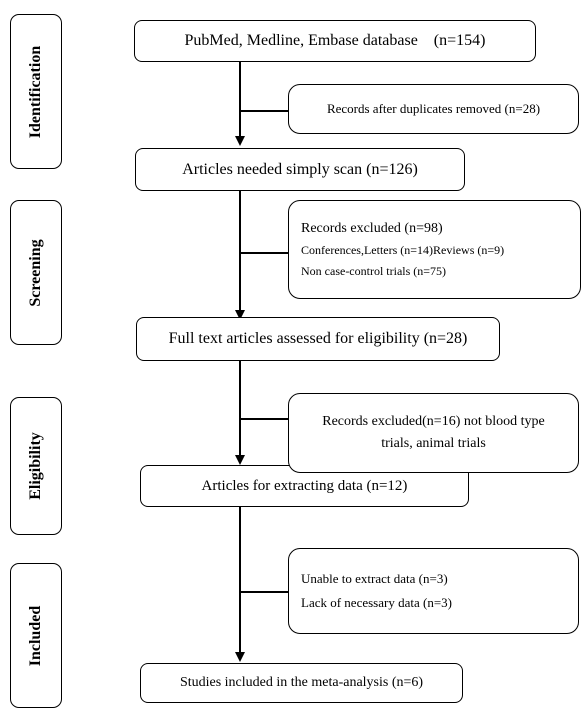 The image size is (583, 708). I want to click on screening-exclusion-title: Records excluded (n=98), so click(372, 228).